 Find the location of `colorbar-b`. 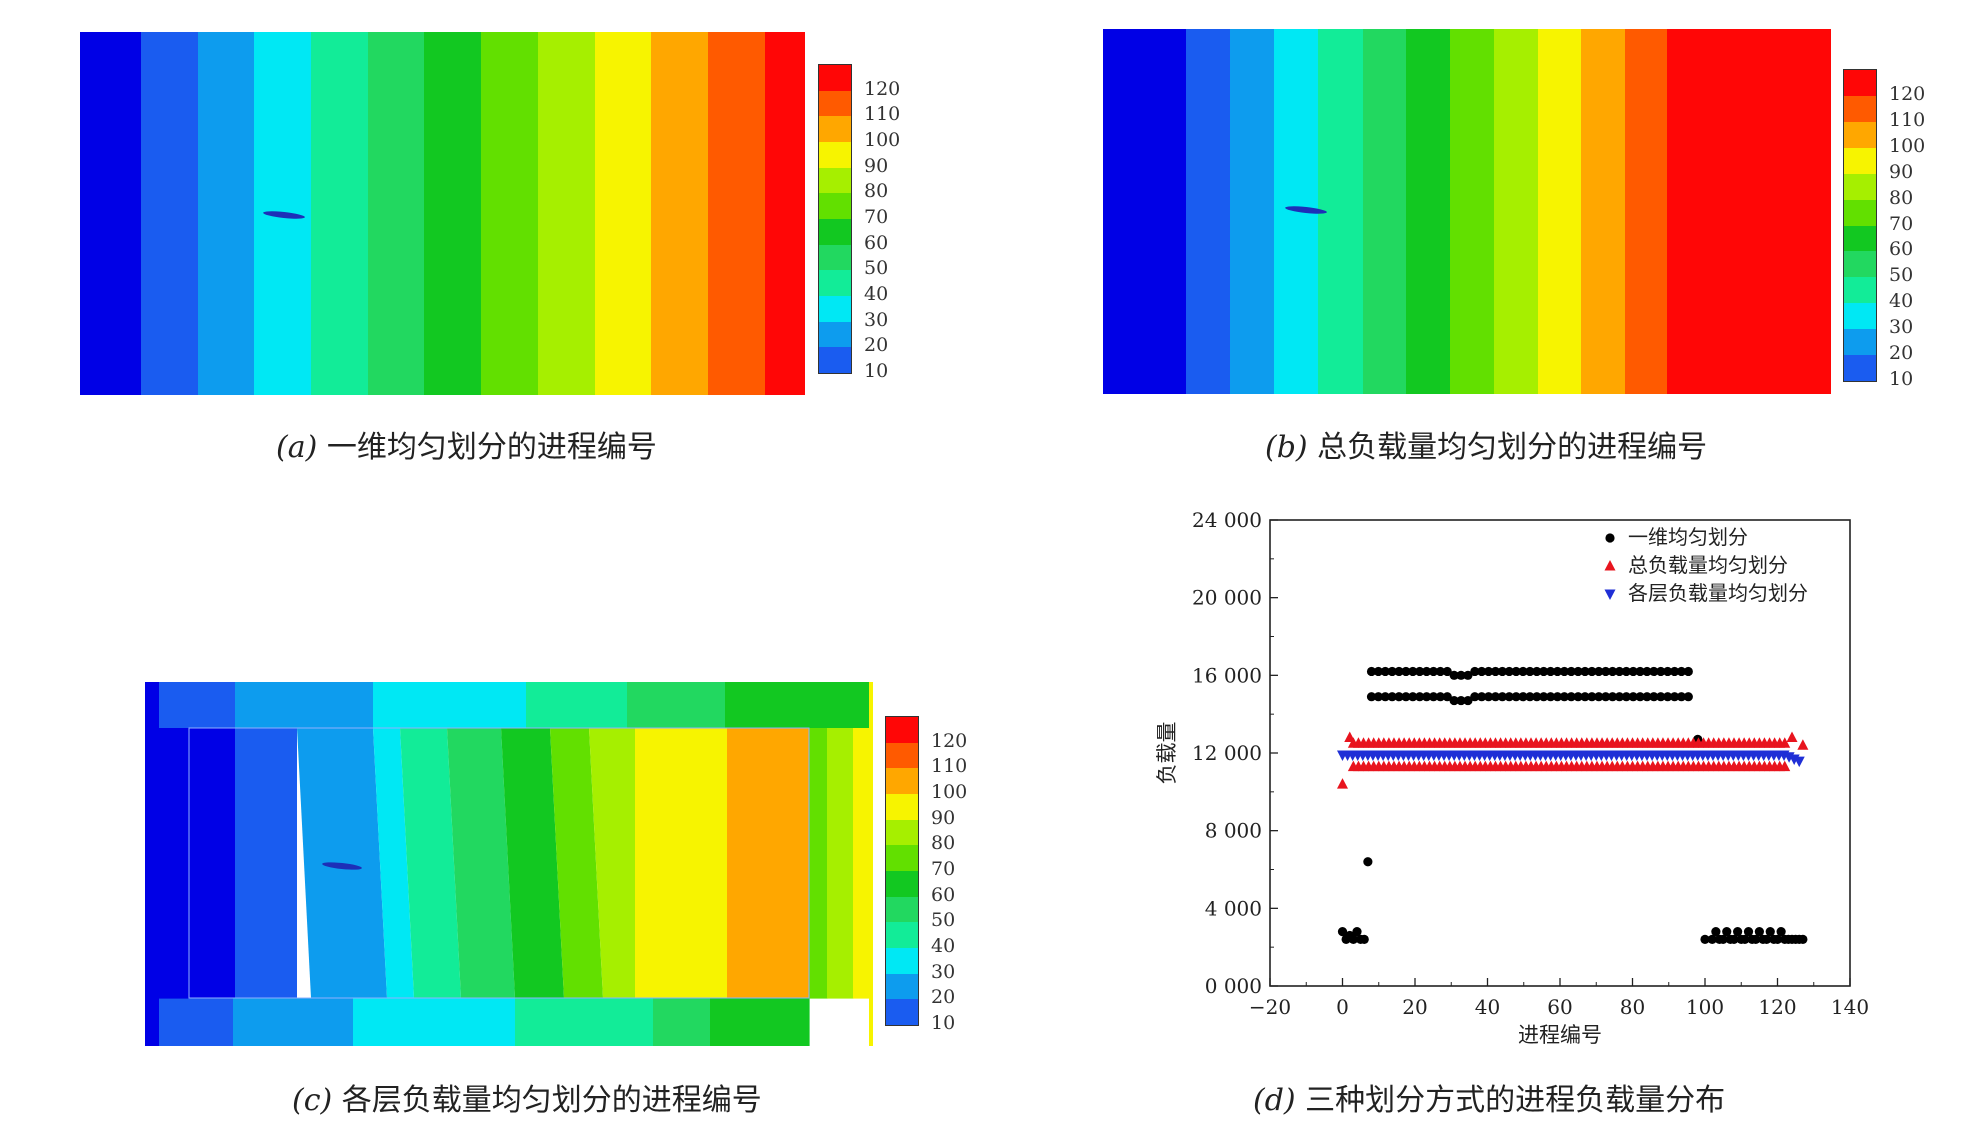

colorbar-b is located at coordinates (1860, 225).